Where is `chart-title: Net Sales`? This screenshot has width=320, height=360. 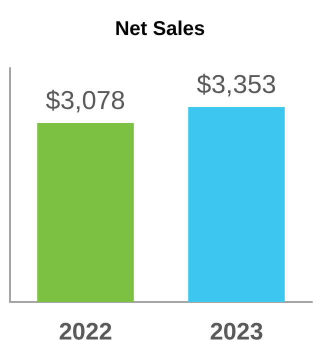
chart-title: Net Sales is located at coordinates (160, 29).